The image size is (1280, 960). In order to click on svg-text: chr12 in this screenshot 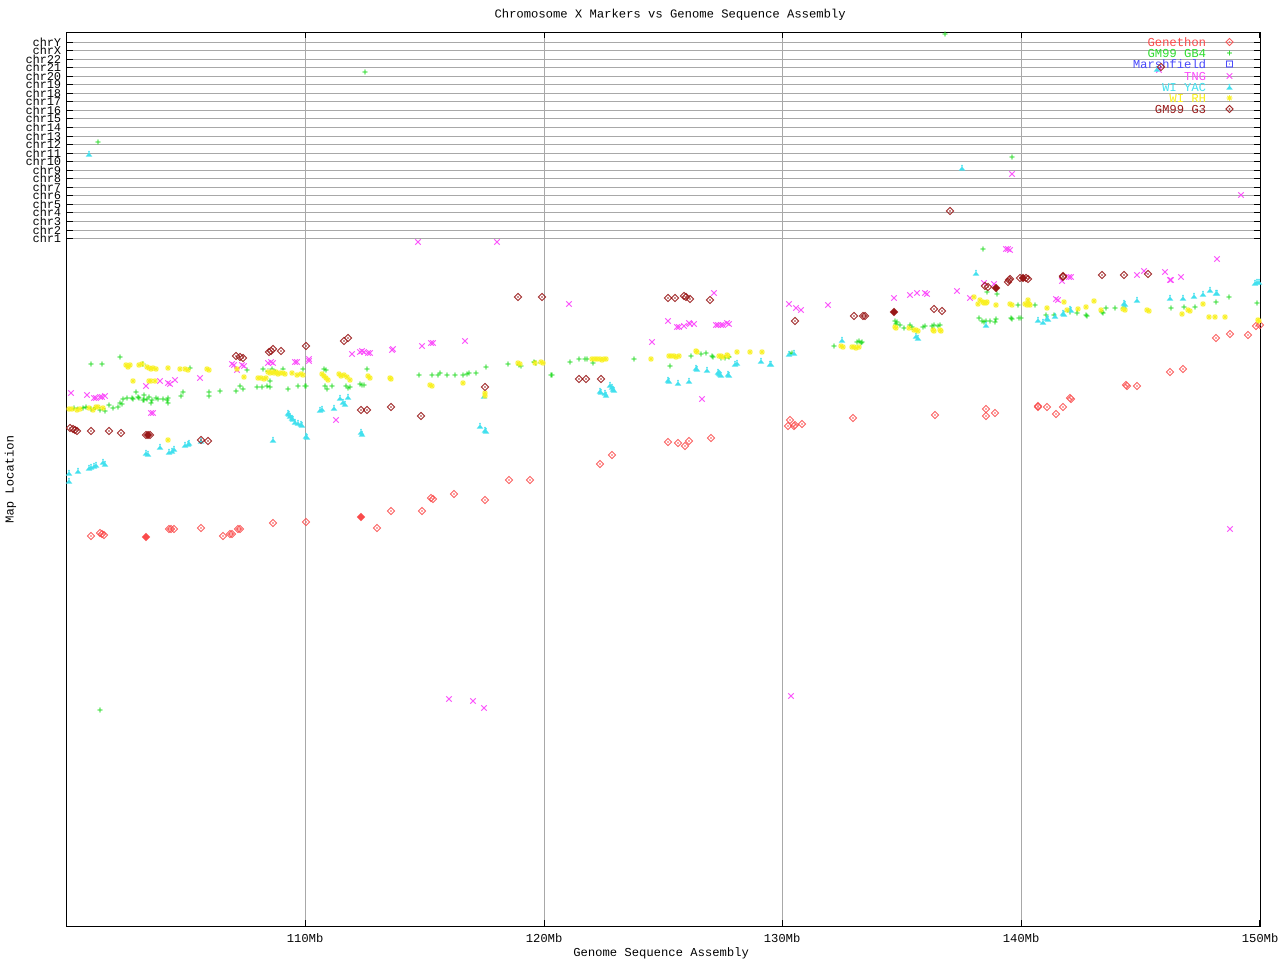, I will do `click(43, 145)`.